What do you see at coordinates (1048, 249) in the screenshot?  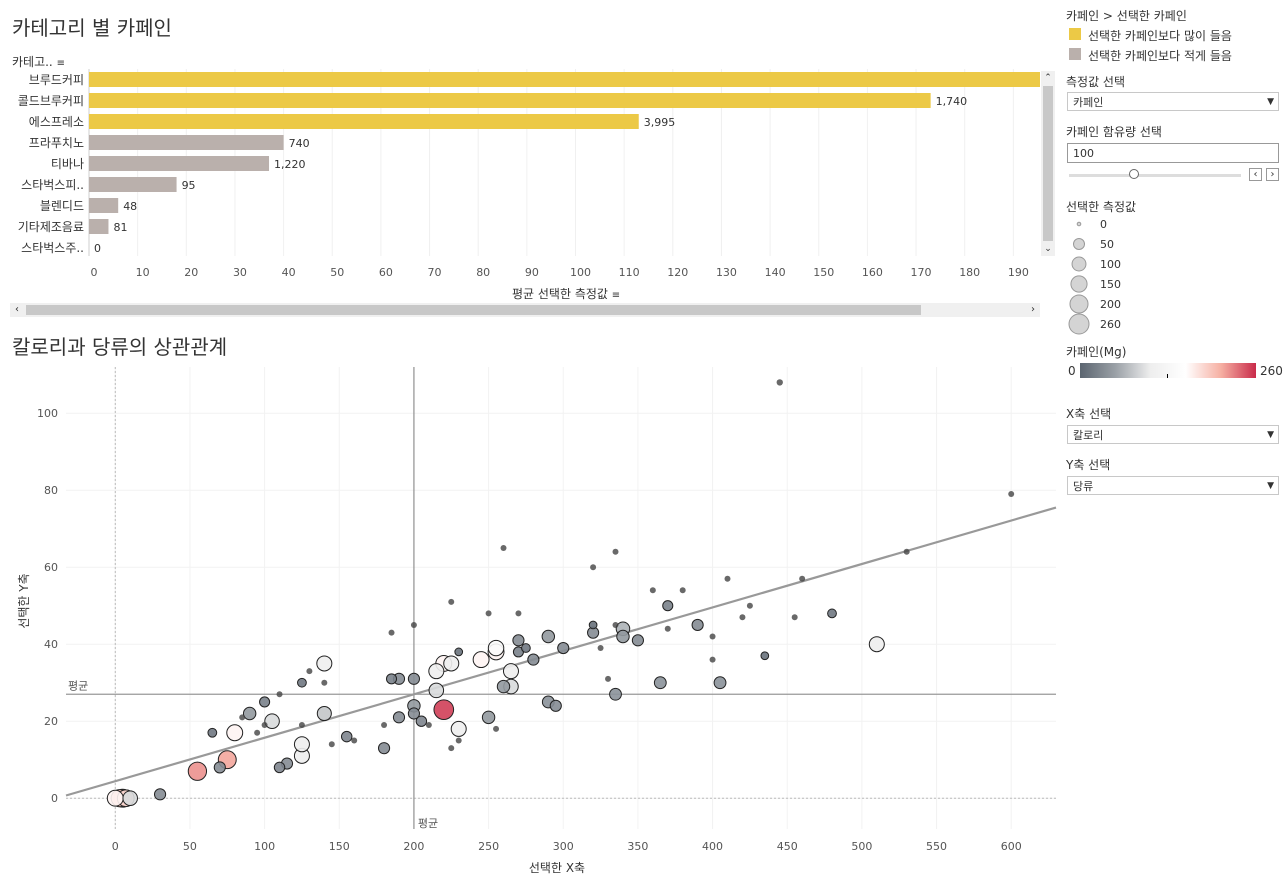 I see `scroll-down-icon: ⌄` at bounding box center [1048, 249].